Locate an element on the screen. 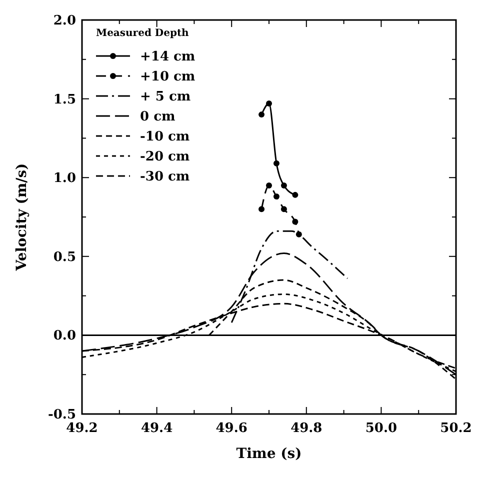 The height and width of the screenshot is (481, 488). y-tick-label: -0.5 is located at coordinates (62, 415).